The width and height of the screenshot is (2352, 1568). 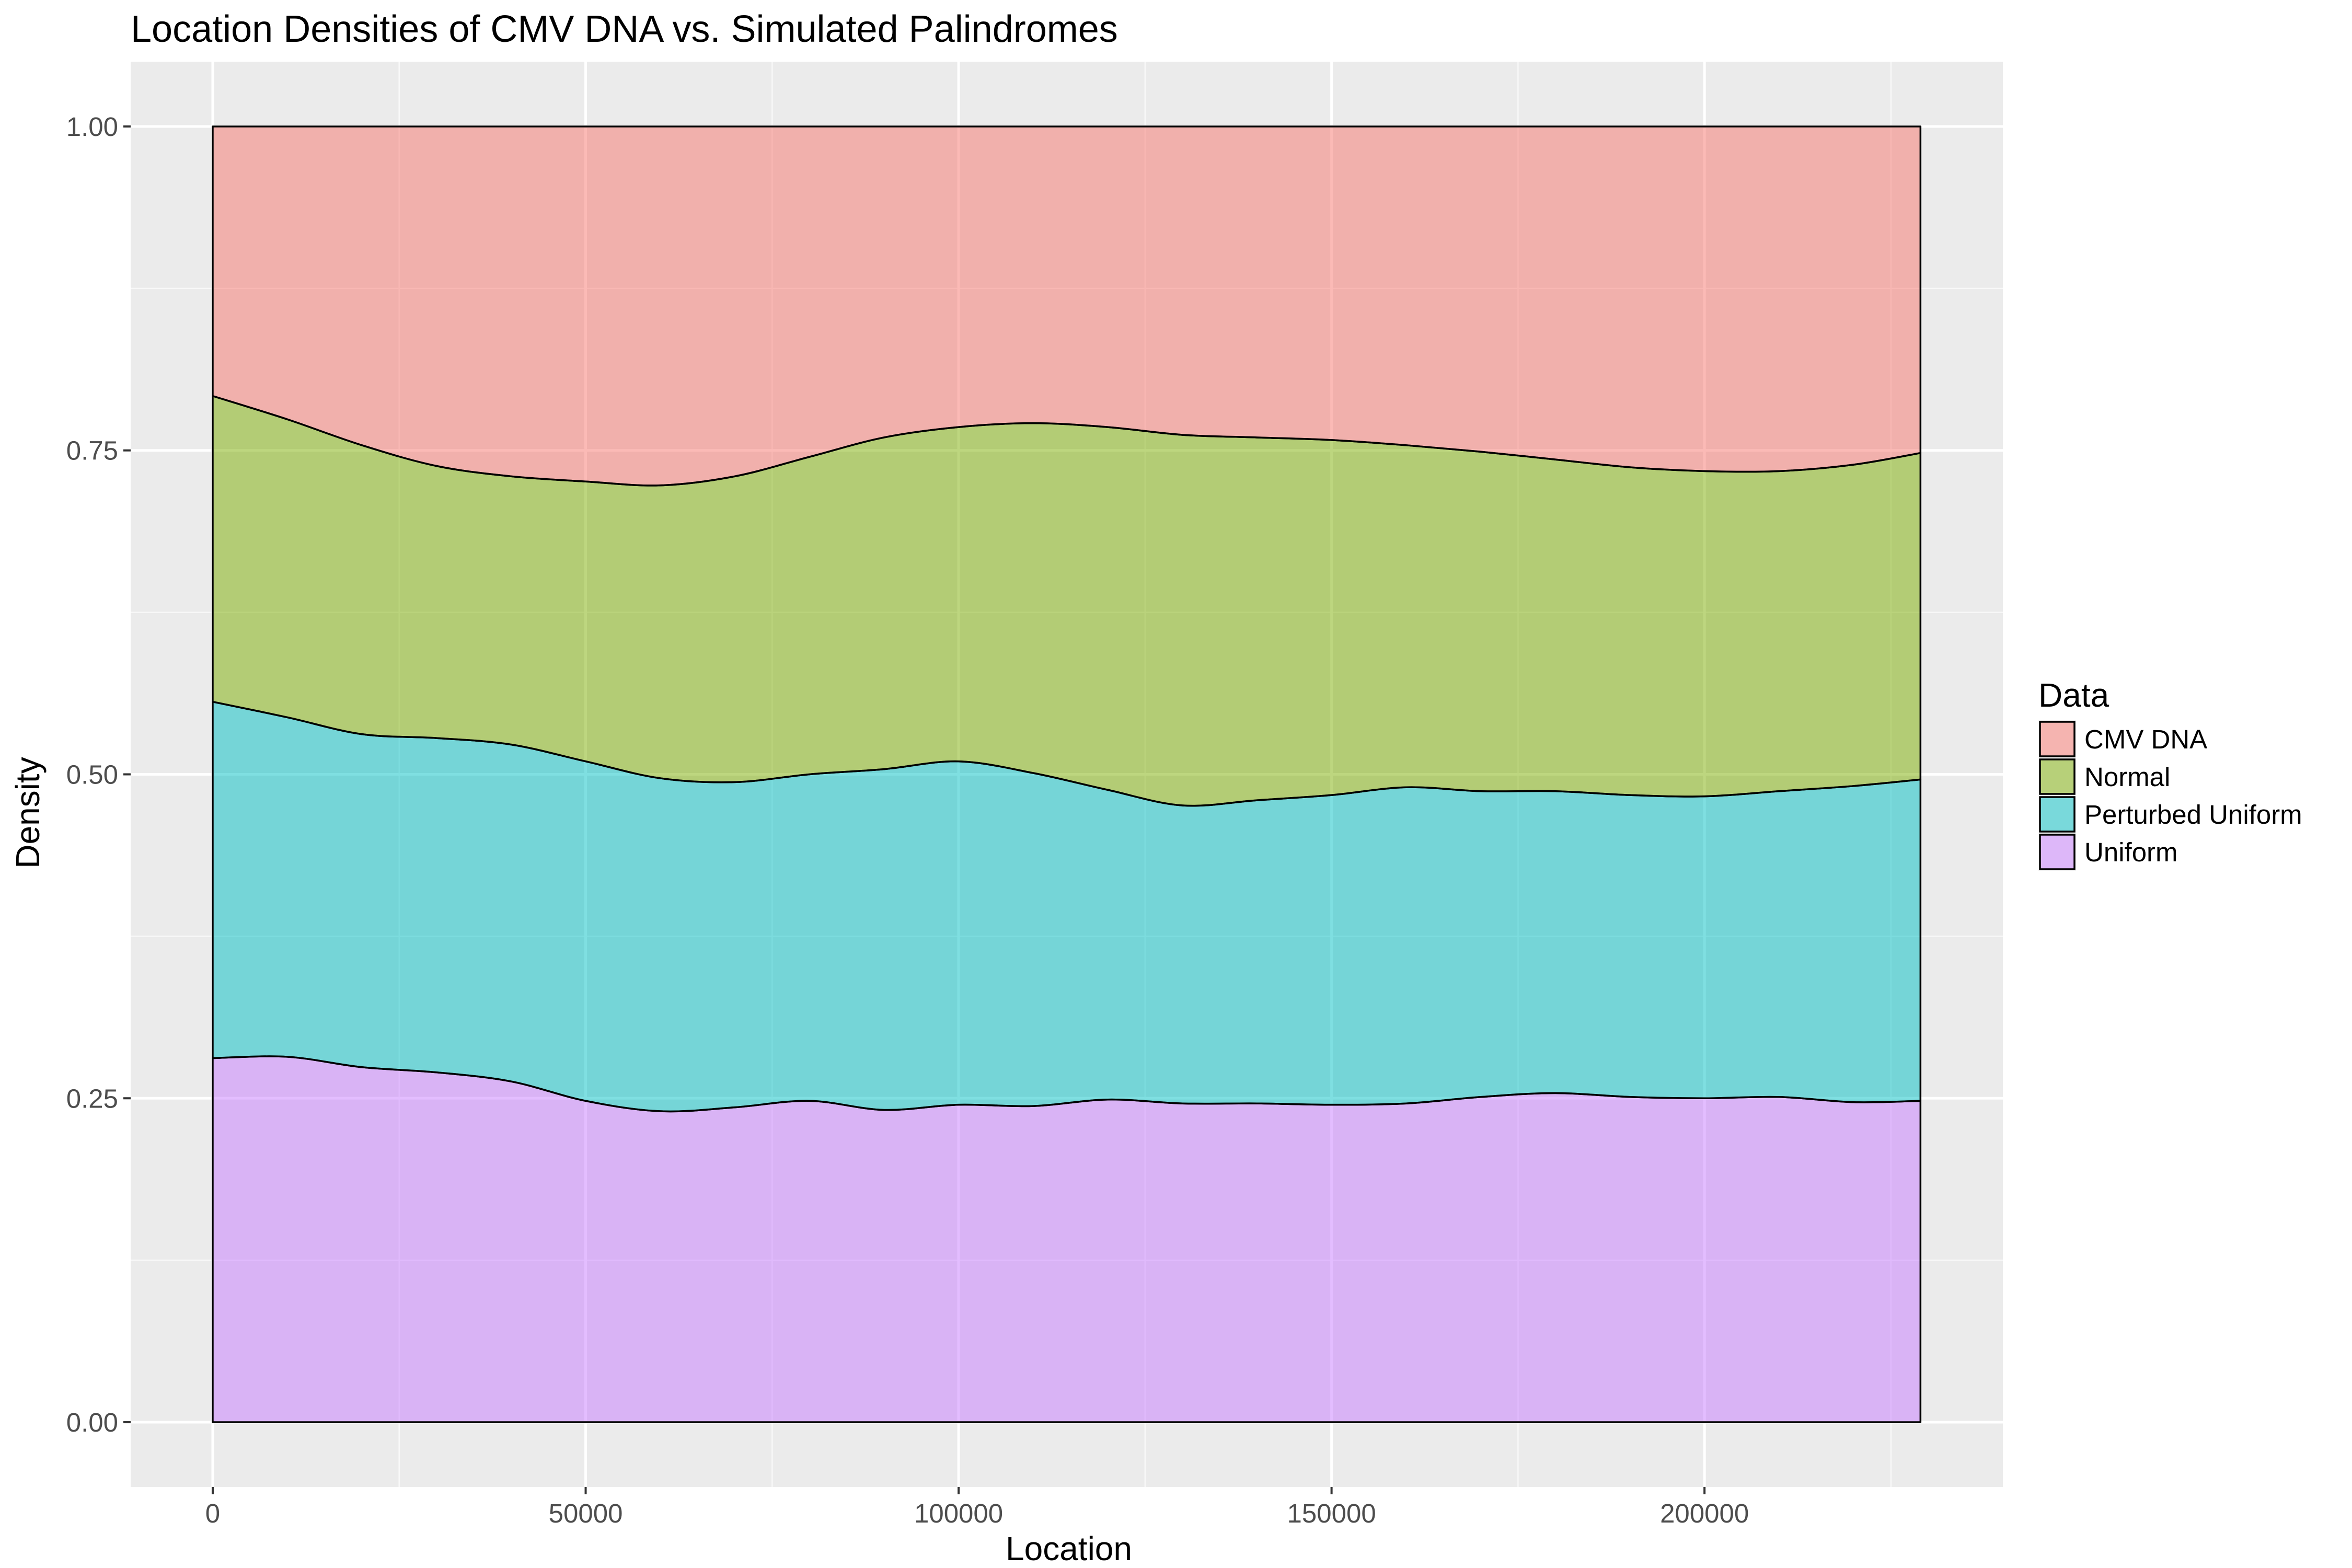 I want to click on y-axis-ticks: 0.00 0.25 0.50 0.75 1.00, so click(x=98, y=774).